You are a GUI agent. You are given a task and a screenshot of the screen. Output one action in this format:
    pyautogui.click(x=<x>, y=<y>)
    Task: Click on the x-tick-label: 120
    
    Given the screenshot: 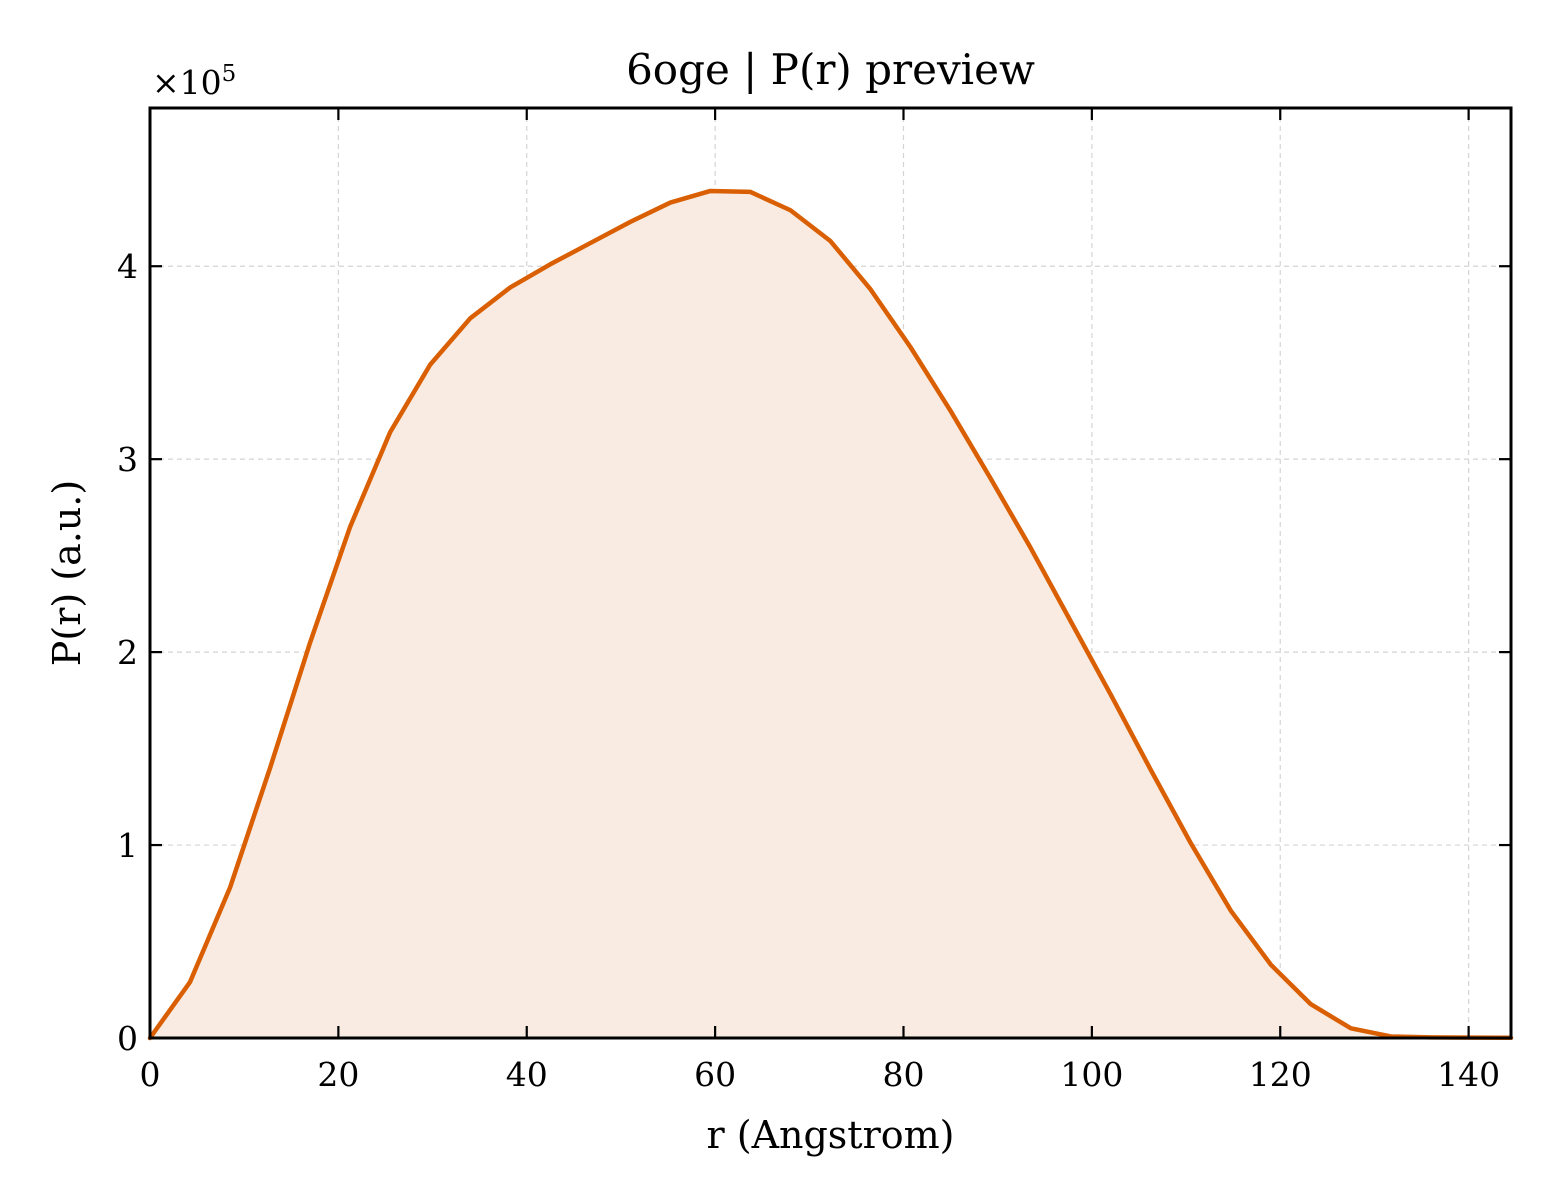 What is the action you would take?
    pyautogui.click(x=1280, y=1074)
    